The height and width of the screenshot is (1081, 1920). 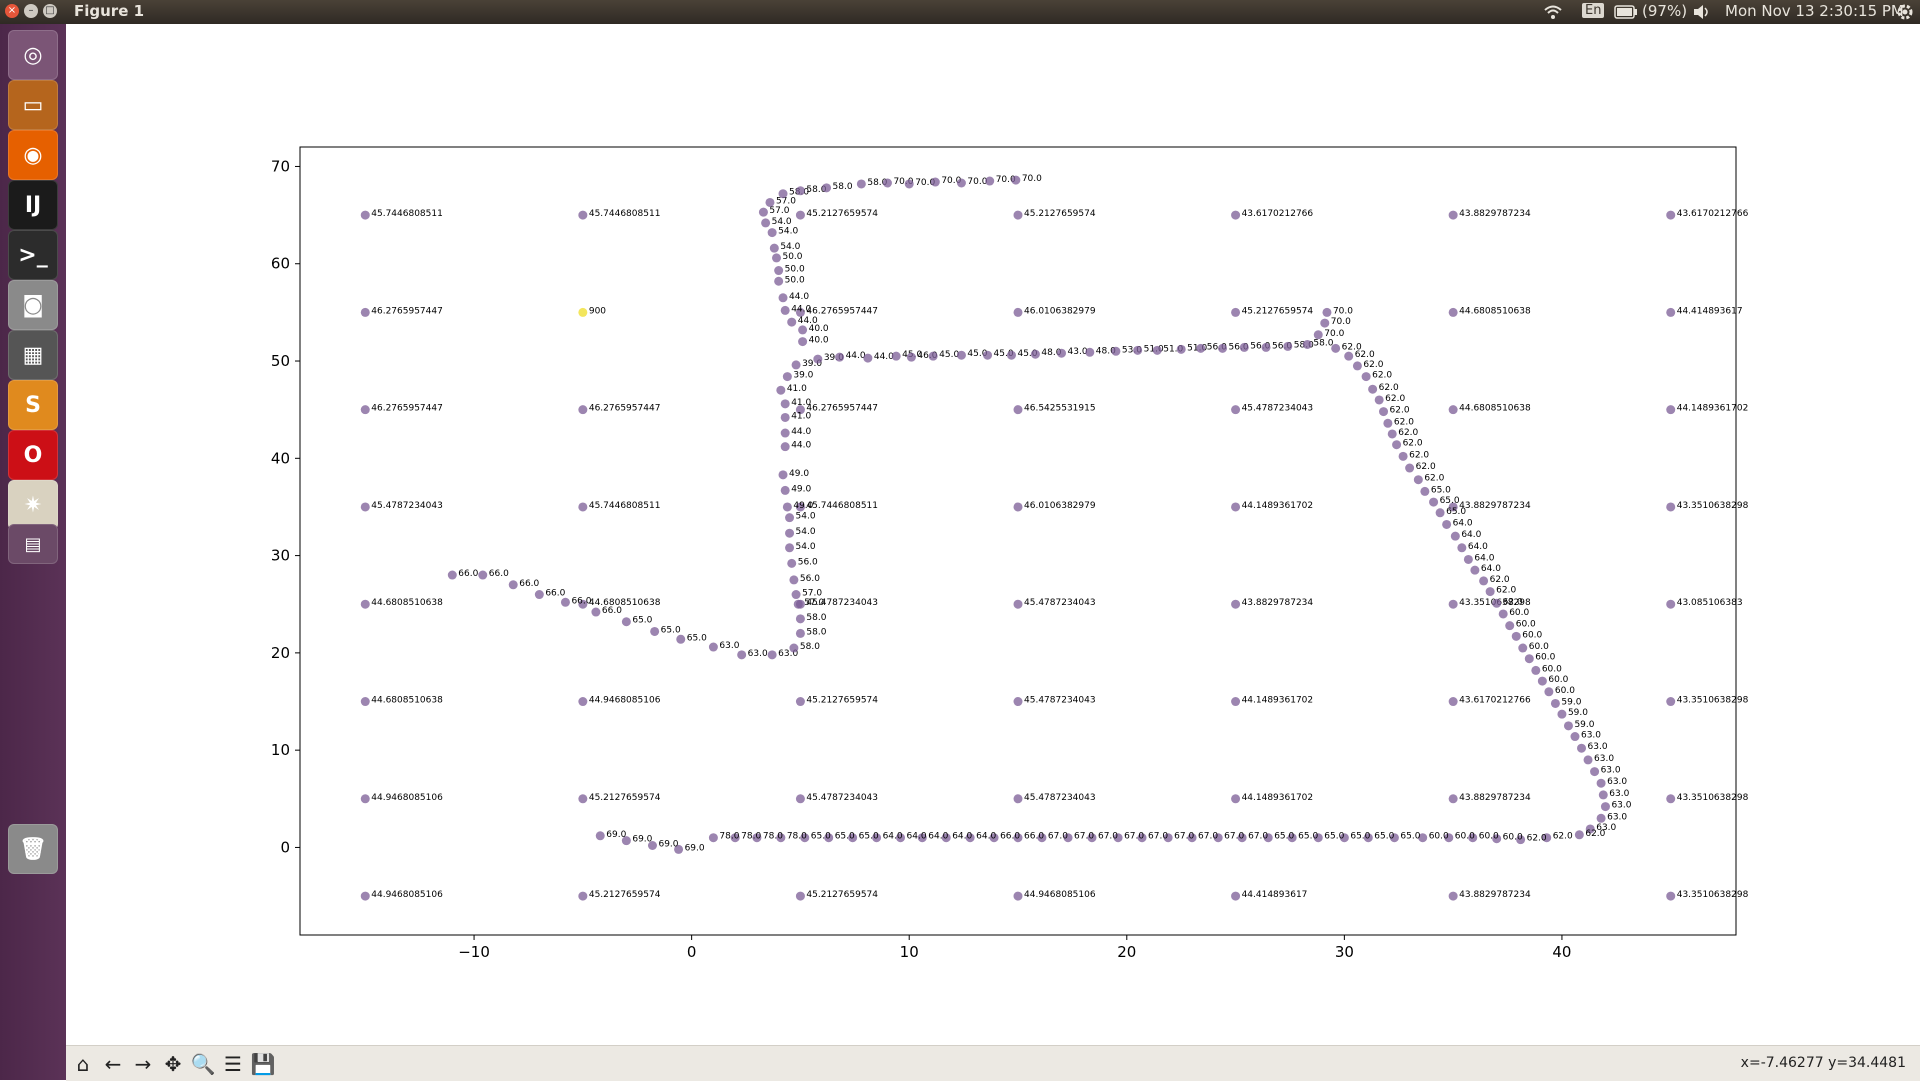 What do you see at coordinates (33, 544) in the screenshot?
I see `launcher-workspaces-icon: ▤` at bounding box center [33, 544].